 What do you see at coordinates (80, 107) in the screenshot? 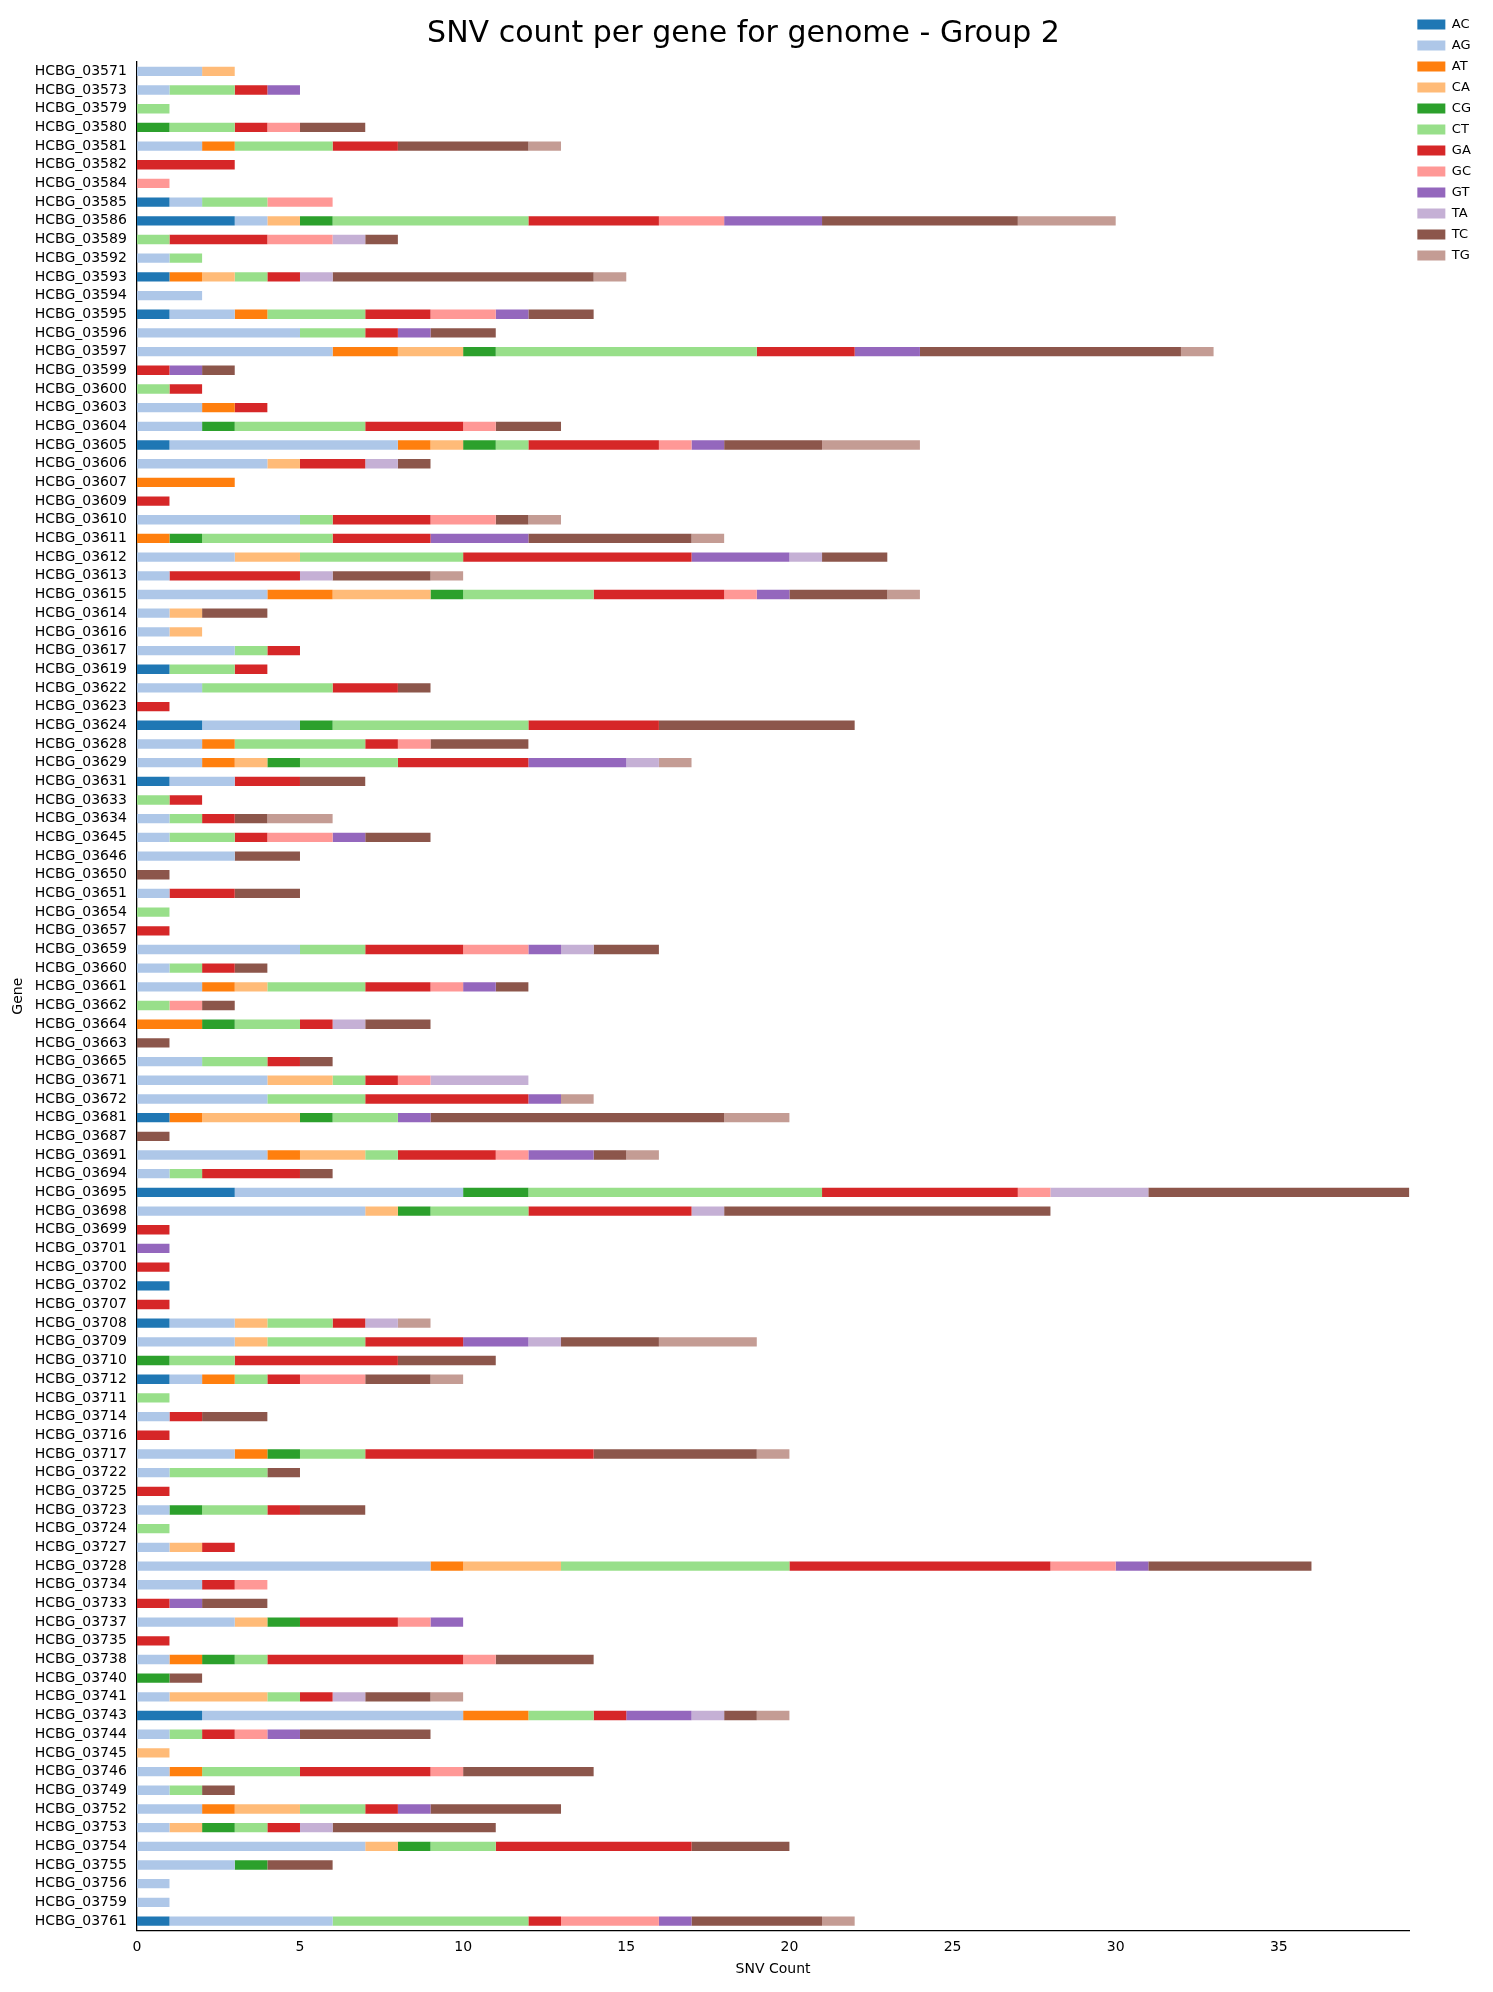
I see `y-tick-label: HCBG_03579` at bounding box center [80, 107].